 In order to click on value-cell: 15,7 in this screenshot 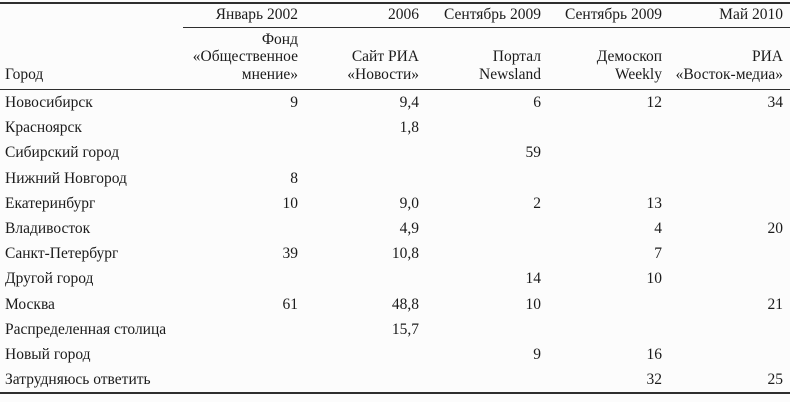, I will do `click(405, 329)`.